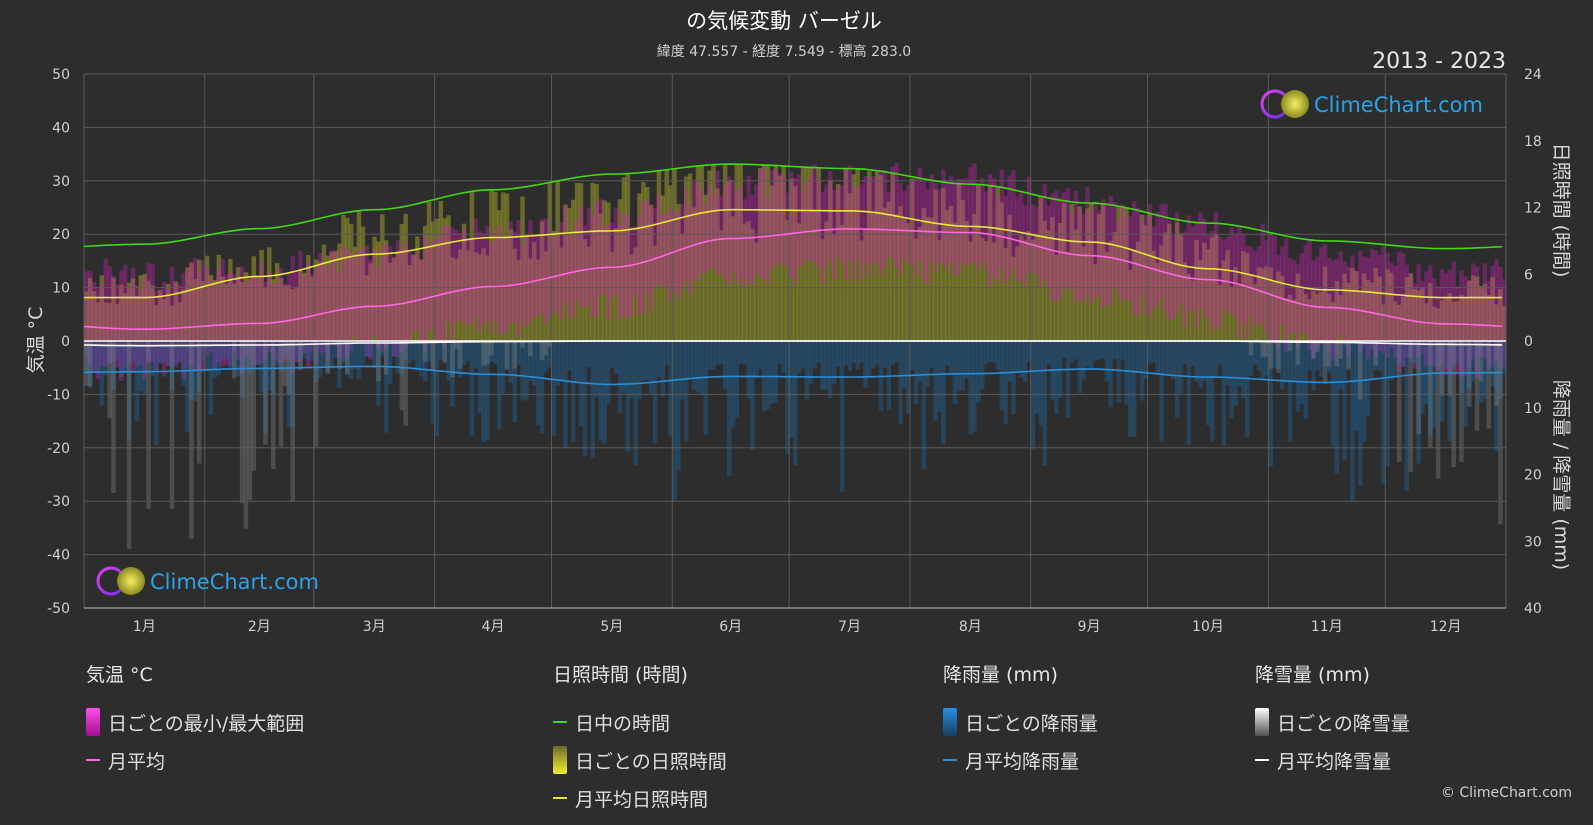 Image resolution: width=1593 pixels, height=825 pixels. Describe the element at coordinates (1371, 104) in the screenshot. I see `brand-logo-top: ClimeChart.com` at that location.